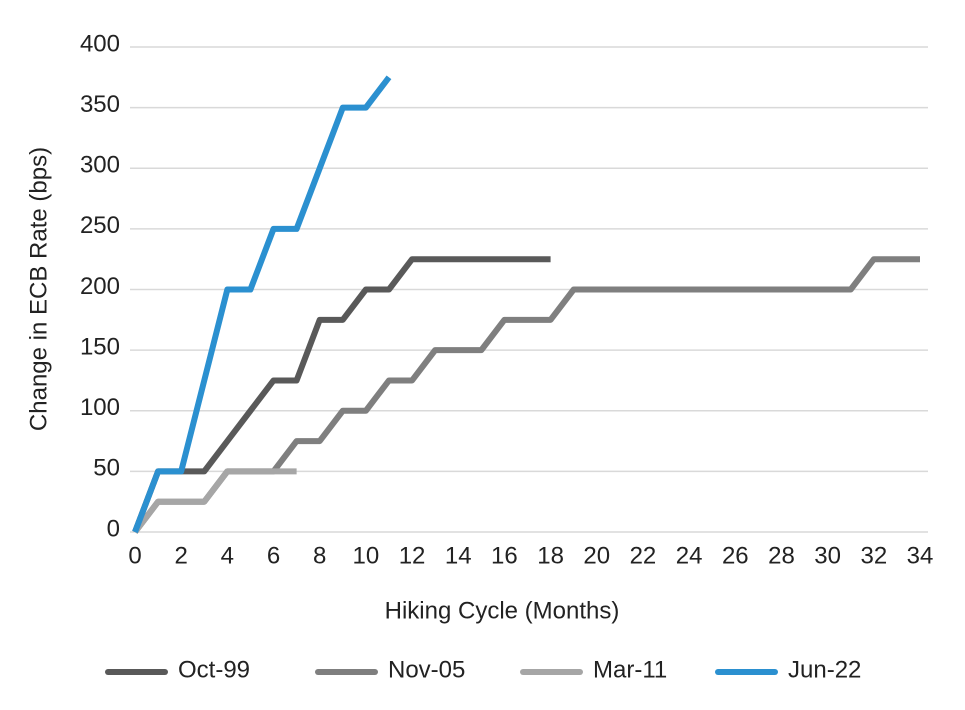 The image size is (965, 710). I want to click on y-tick-label: 350, so click(100, 104).